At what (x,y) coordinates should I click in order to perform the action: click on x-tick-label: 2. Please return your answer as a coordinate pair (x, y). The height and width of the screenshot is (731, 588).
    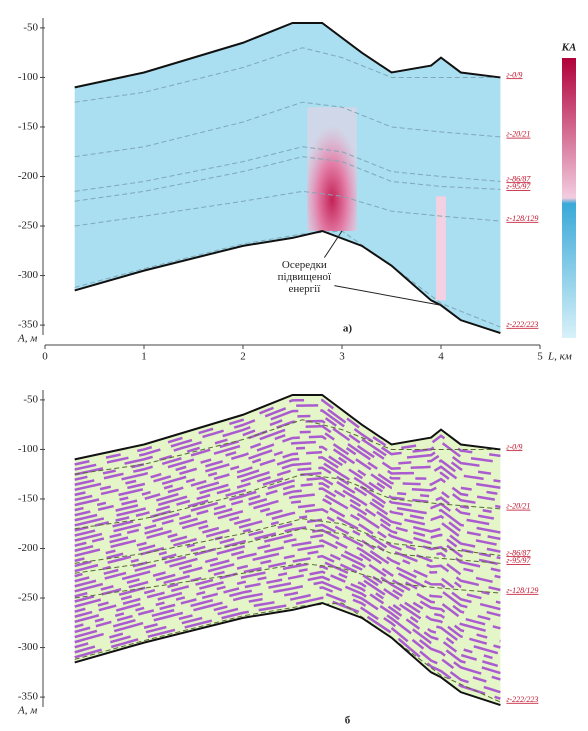
    Looking at the image, I should click on (243, 357).